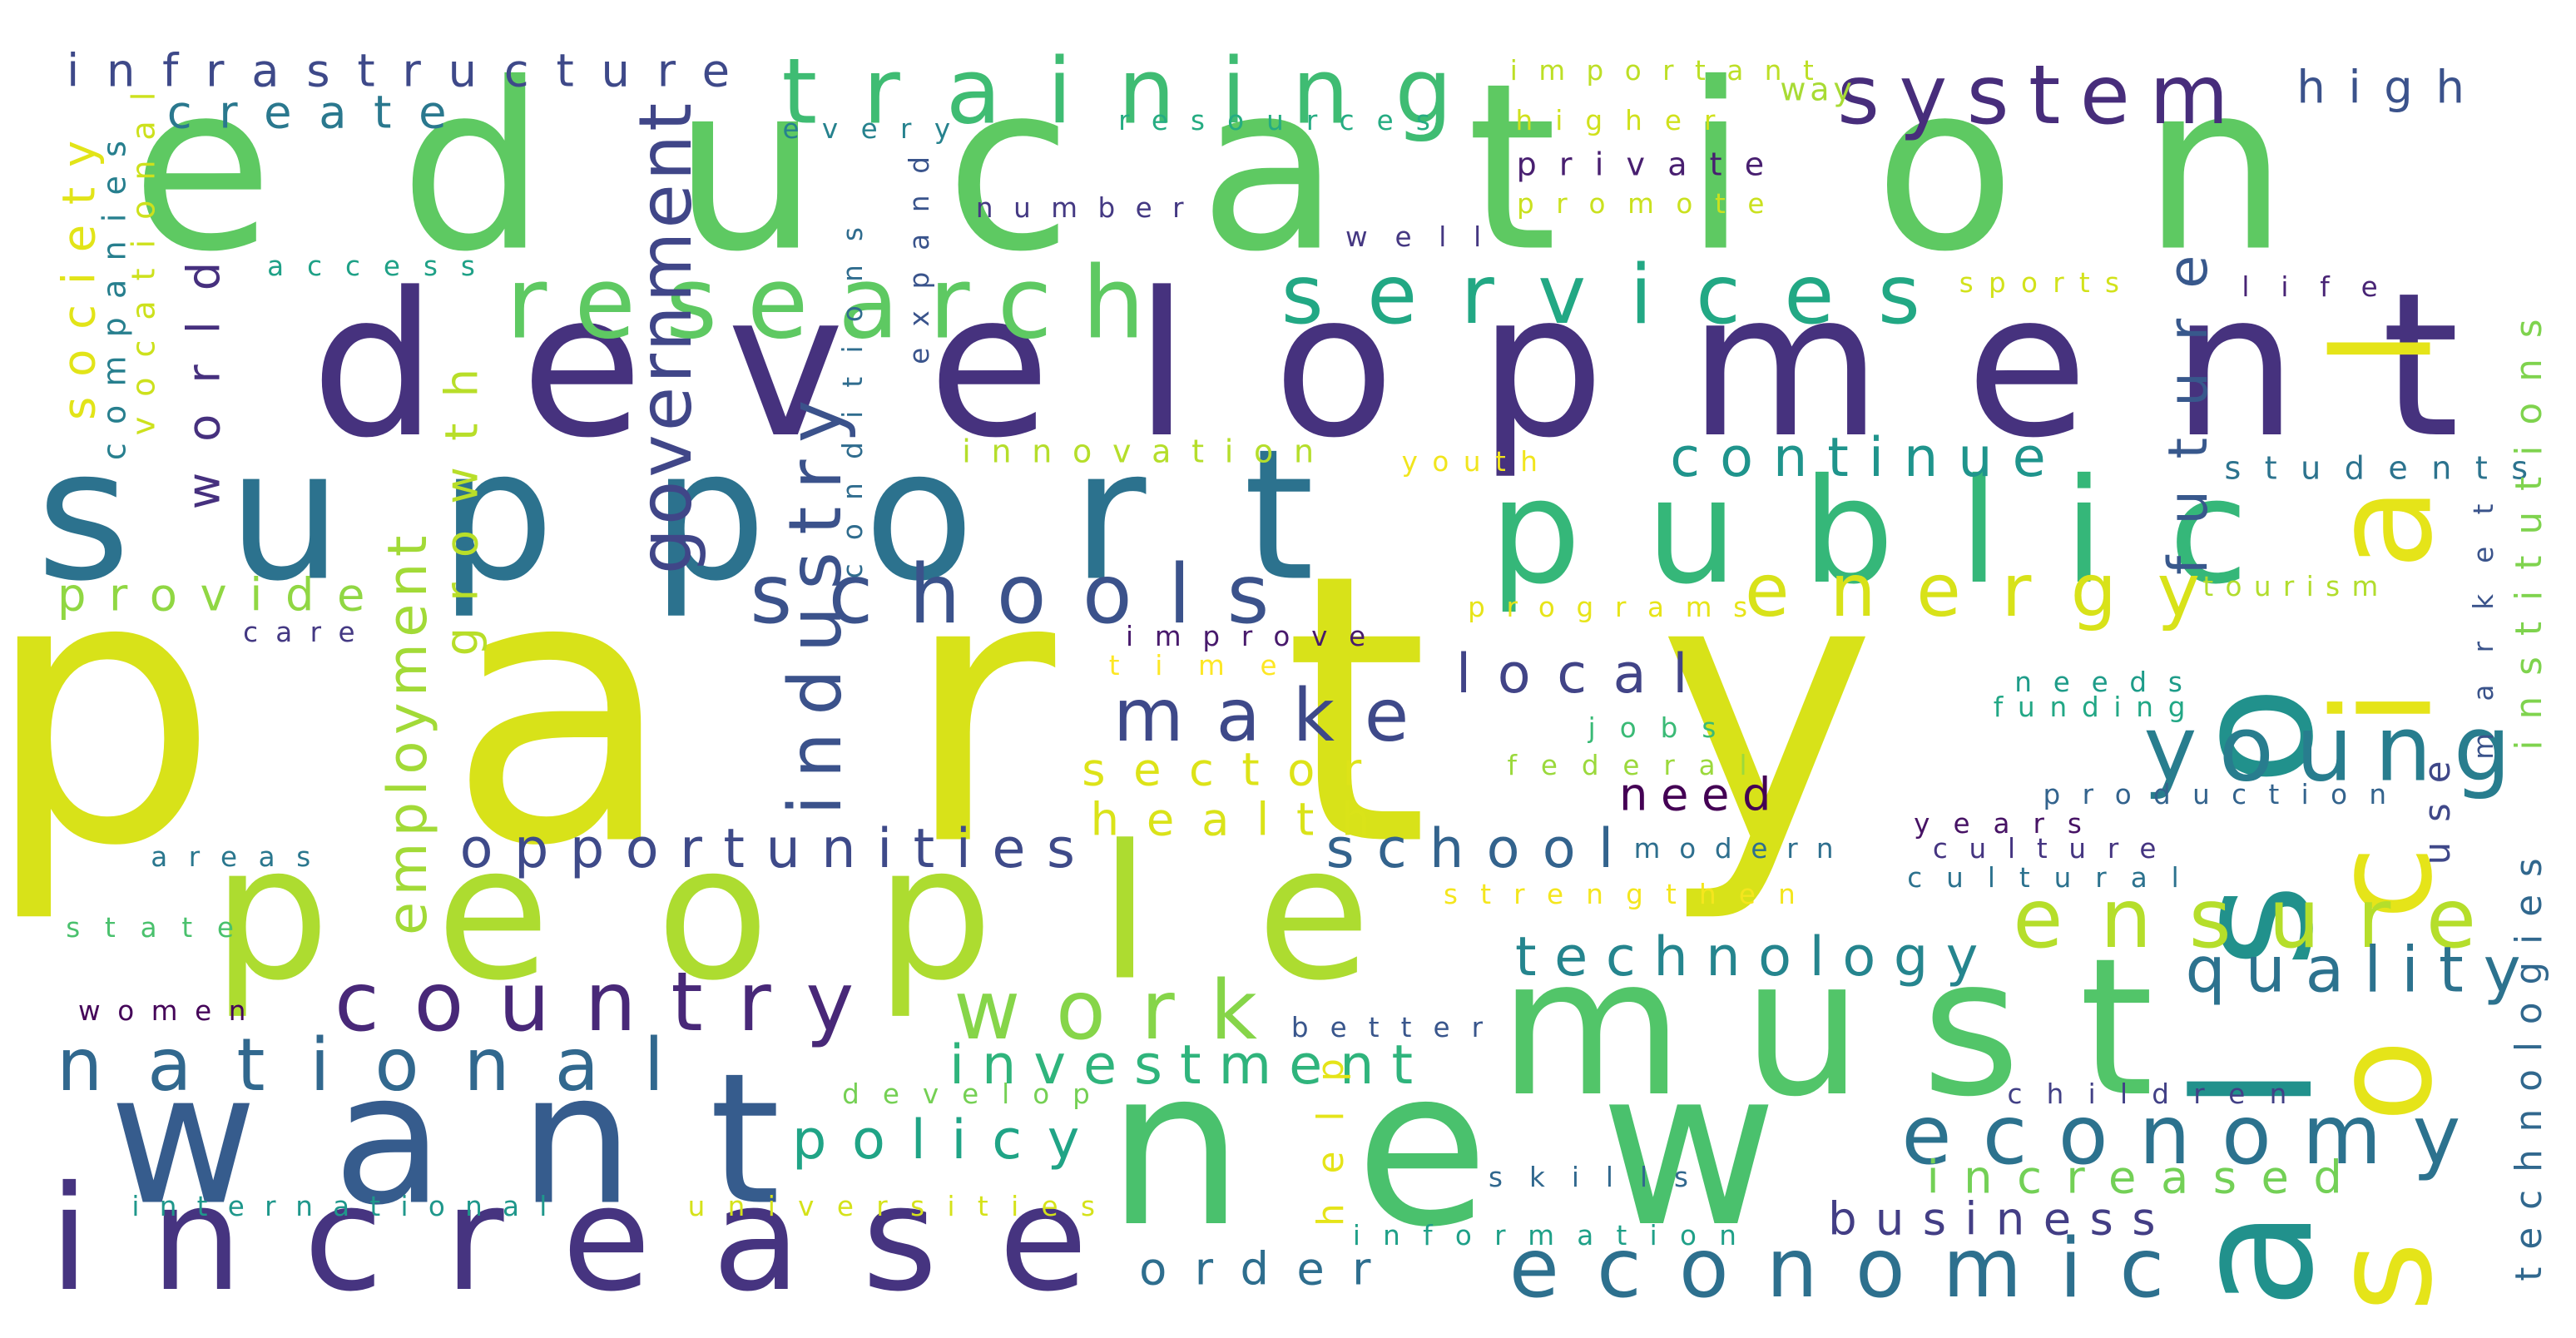 The height and width of the screenshot is (1338, 2576). I want to click on cloud-word-increase: increase, so click(599, 1240).